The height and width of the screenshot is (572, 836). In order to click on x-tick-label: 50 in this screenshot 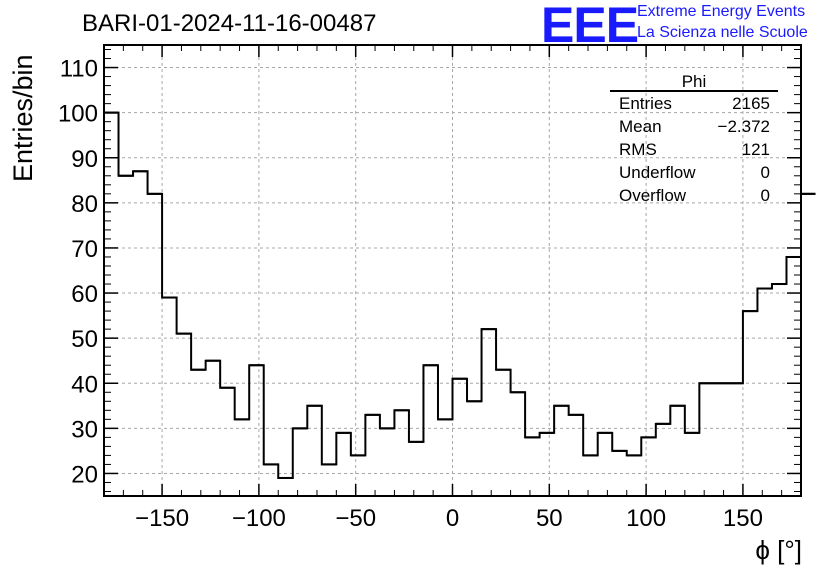, I will do `click(549, 518)`.